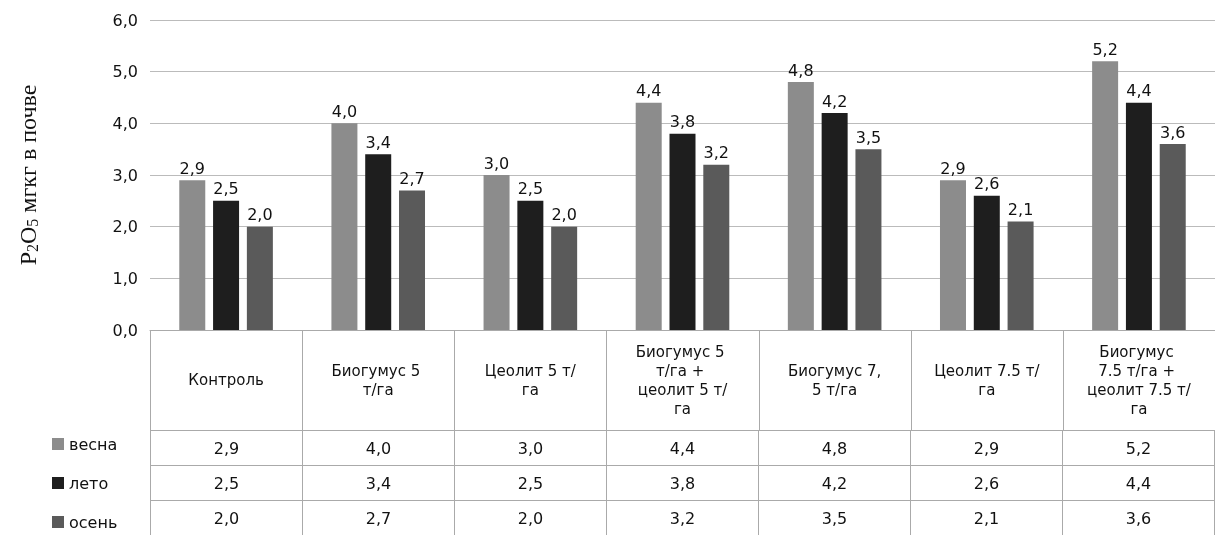 Image resolution: width=1215 pixels, height=535 pixels. I want to click on y-tick-label: 0,0, so click(125, 330).